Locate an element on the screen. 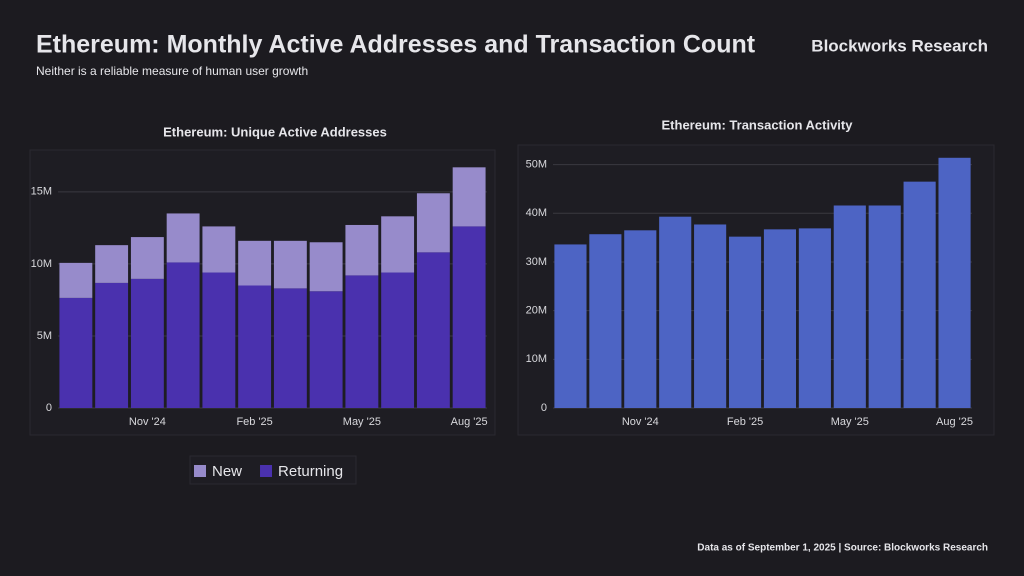 This screenshot has width=1024, height=576. chart-title: Ethereum: Transaction Activity is located at coordinates (758, 124).